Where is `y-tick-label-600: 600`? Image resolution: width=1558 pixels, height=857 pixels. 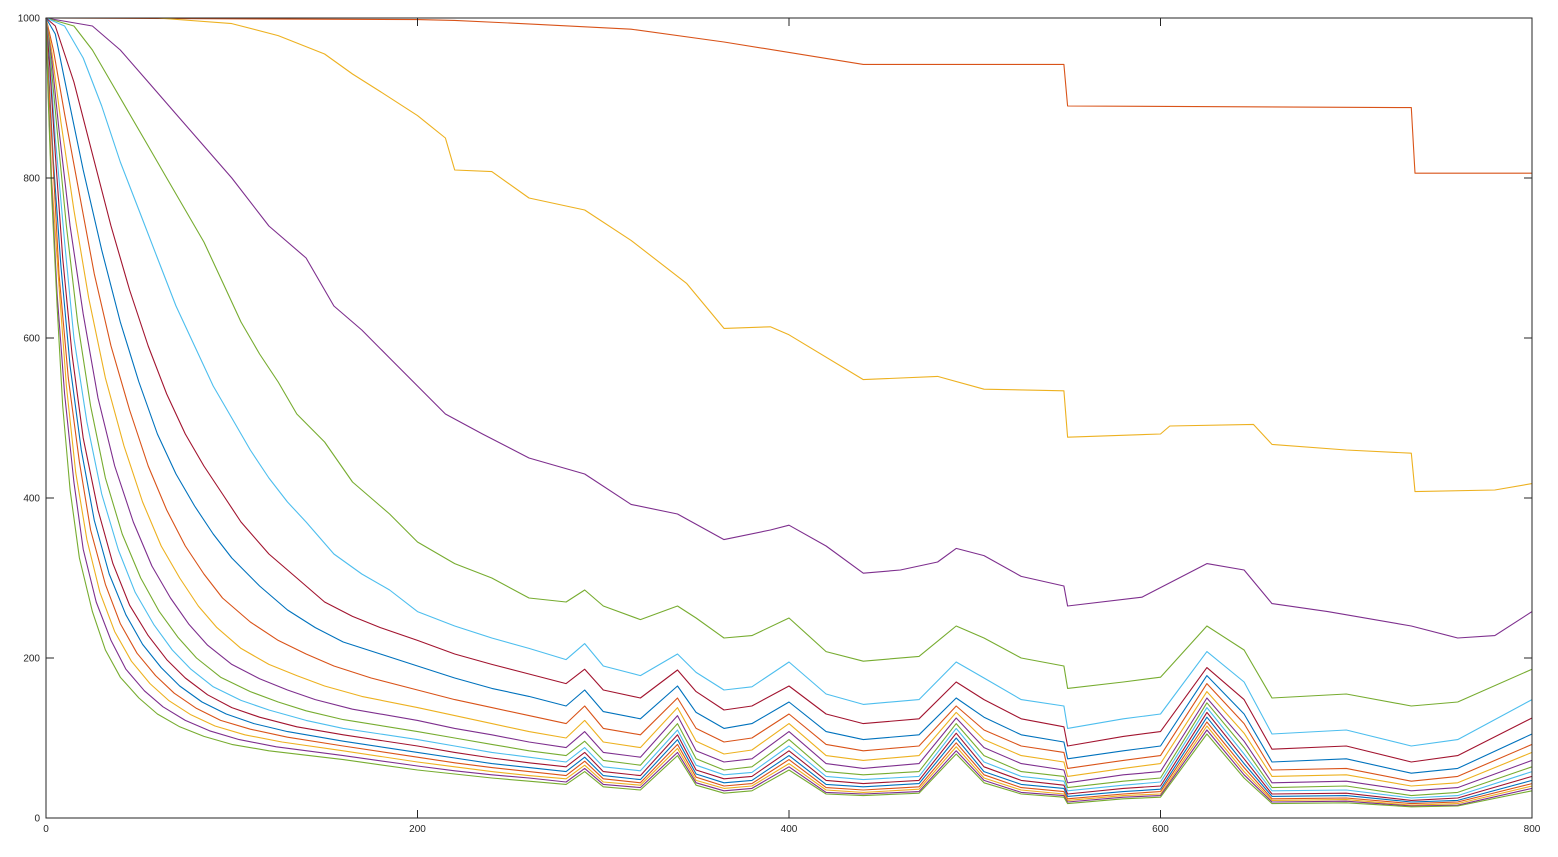 y-tick-label-600: 600 is located at coordinates (31, 339).